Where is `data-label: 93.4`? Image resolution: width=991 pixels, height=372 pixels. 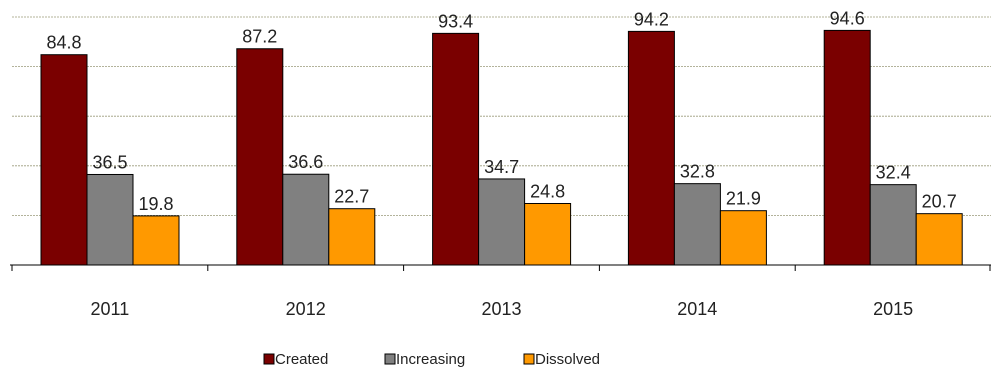 data-label: 93.4 is located at coordinates (455, 21).